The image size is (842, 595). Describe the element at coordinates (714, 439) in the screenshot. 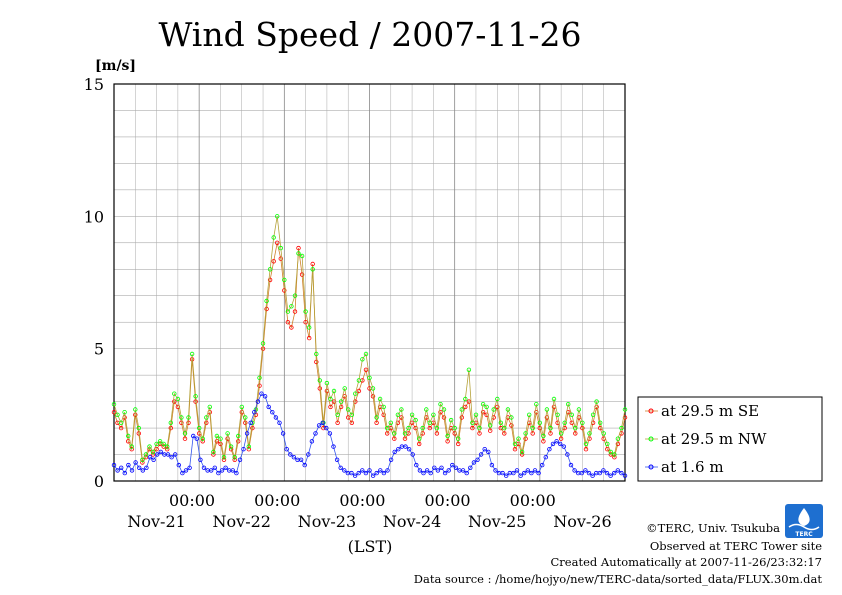

I see `legend-label: at 29.5 m NW` at that location.